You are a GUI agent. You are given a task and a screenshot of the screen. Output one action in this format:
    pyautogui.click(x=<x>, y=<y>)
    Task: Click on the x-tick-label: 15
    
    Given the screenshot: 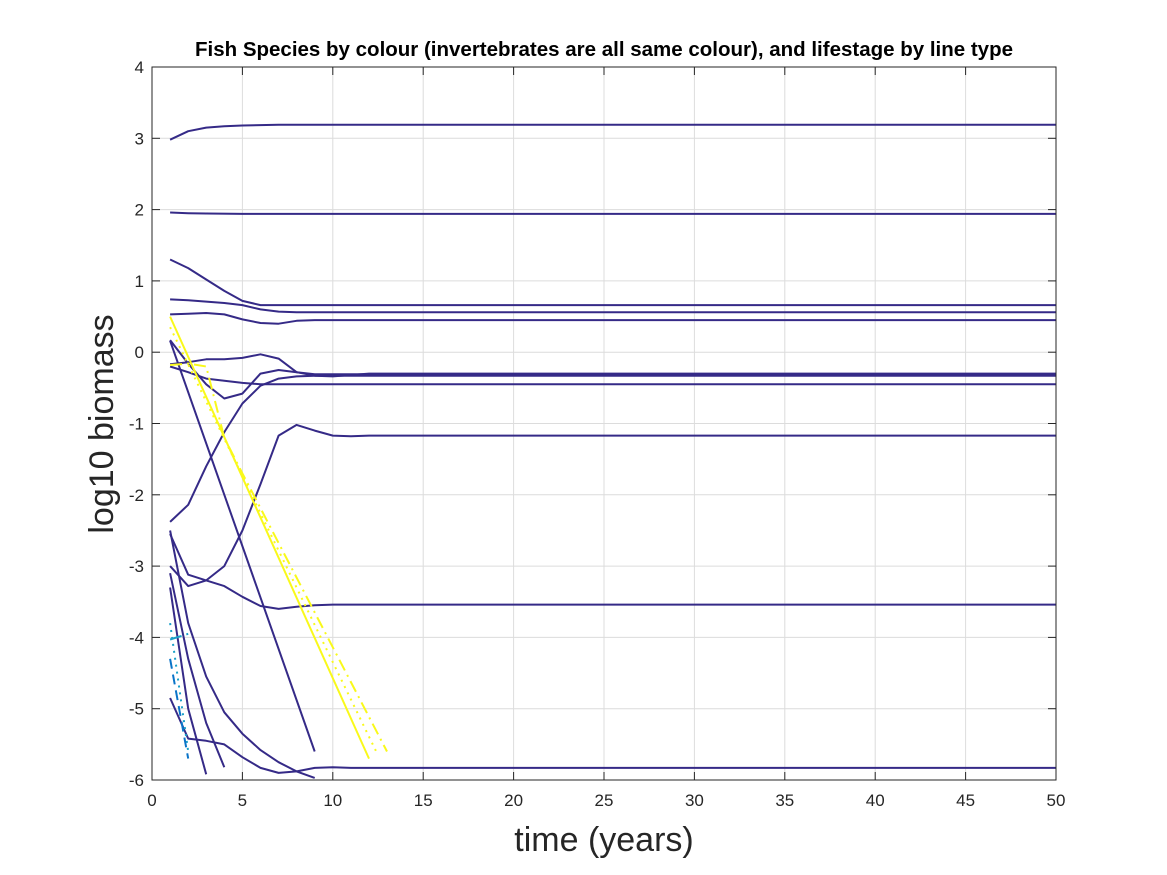 What is the action you would take?
    pyautogui.click(x=423, y=800)
    